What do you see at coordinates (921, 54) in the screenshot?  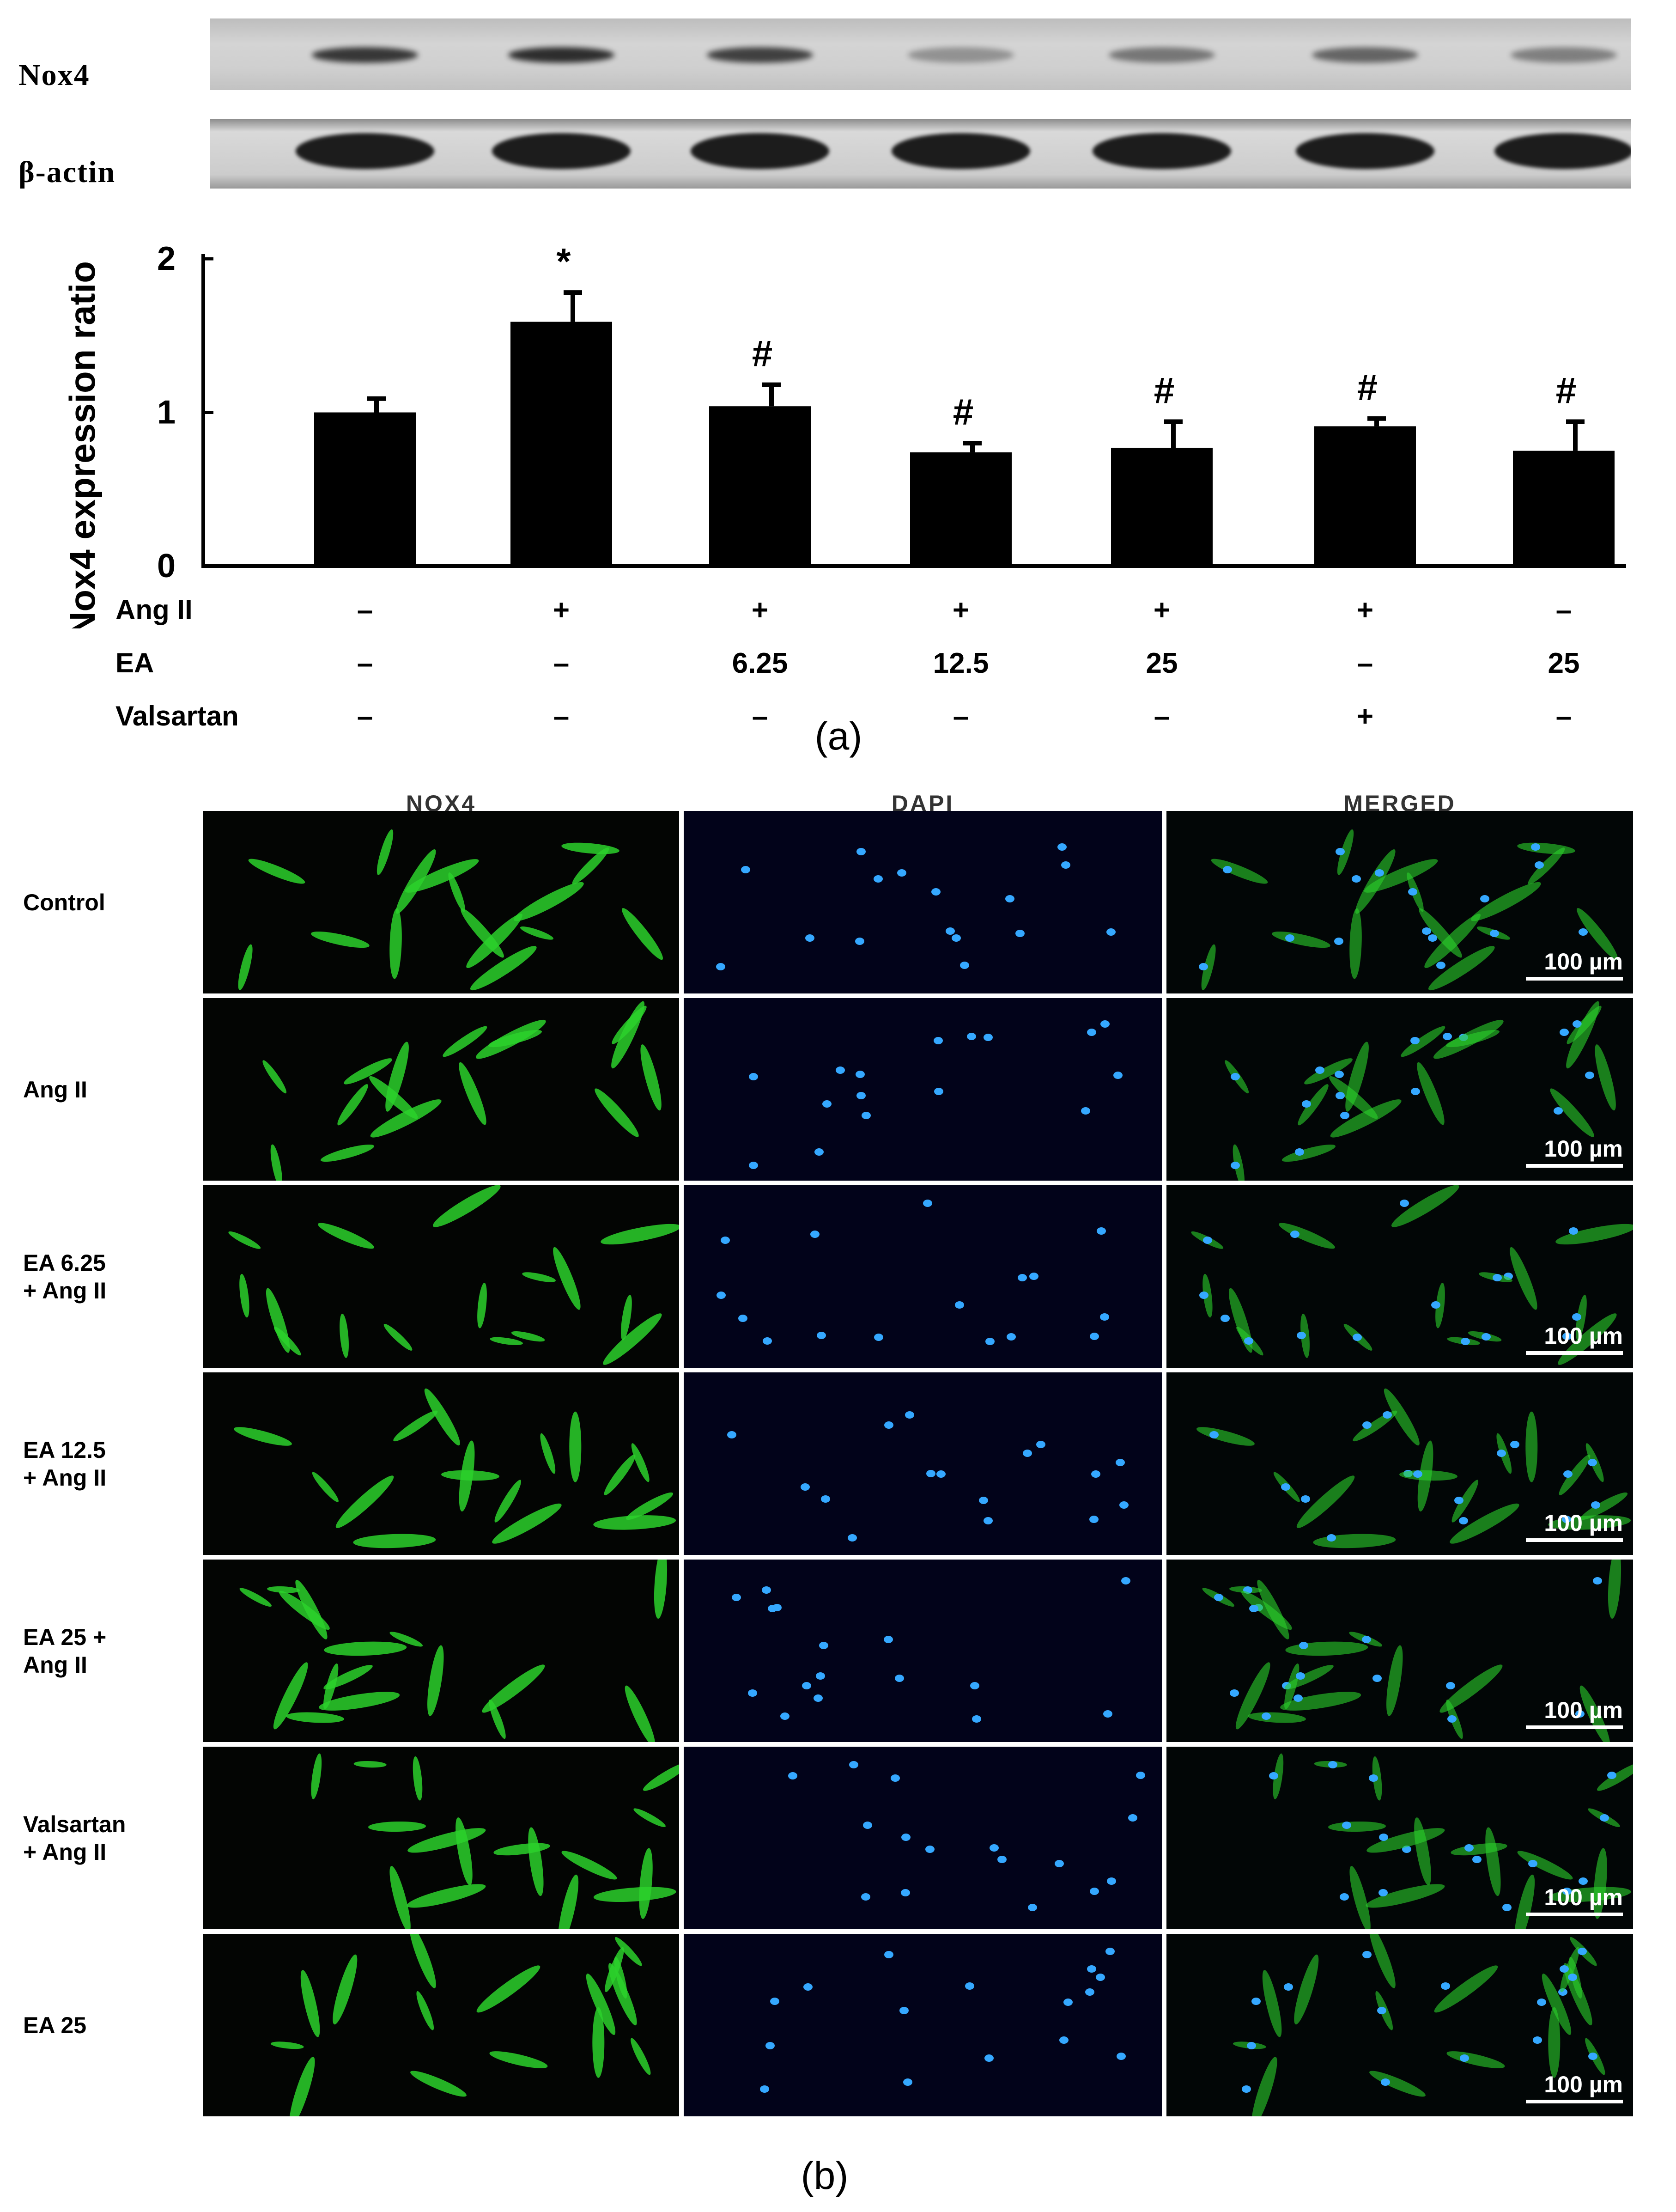 I see `nox4-blot-strip` at bounding box center [921, 54].